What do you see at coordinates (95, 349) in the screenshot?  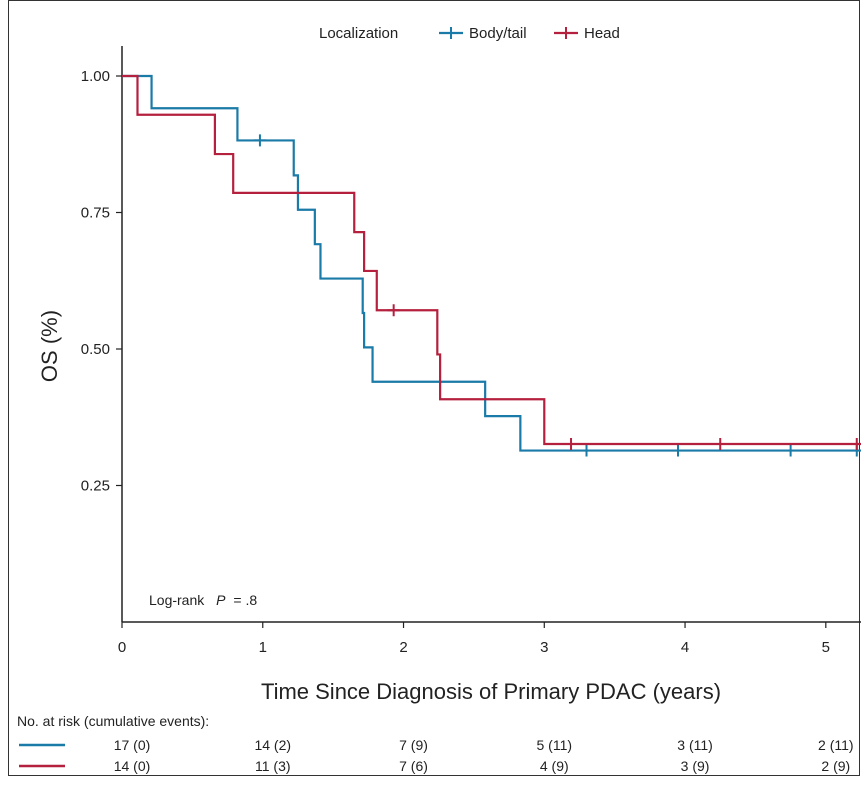 I see `y-tick-label: 0.50` at bounding box center [95, 349].